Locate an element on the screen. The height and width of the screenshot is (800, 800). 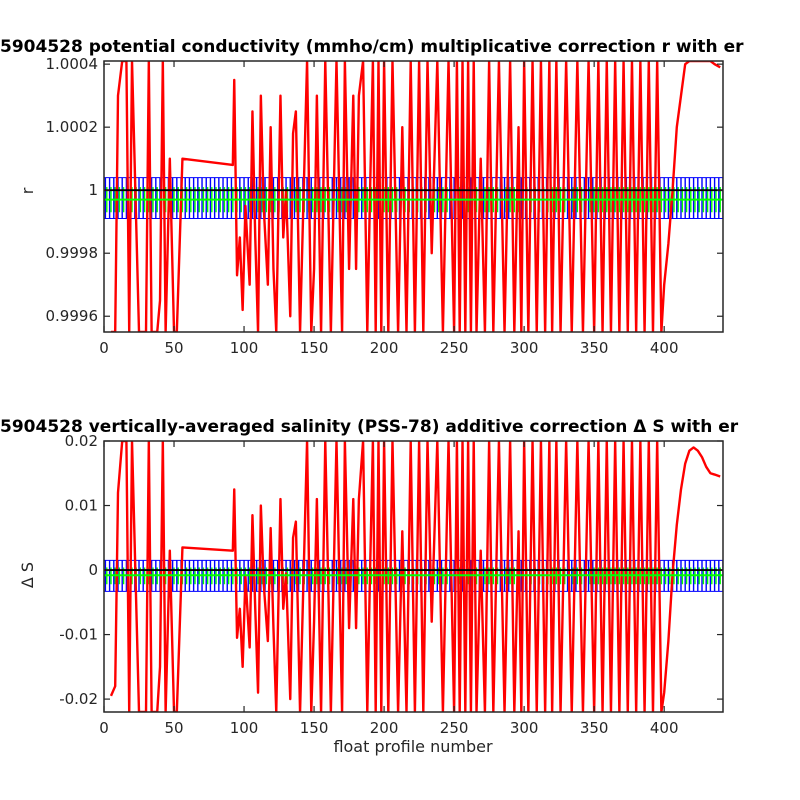
y-axis-label: Δ S is located at coordinates (27, 575).